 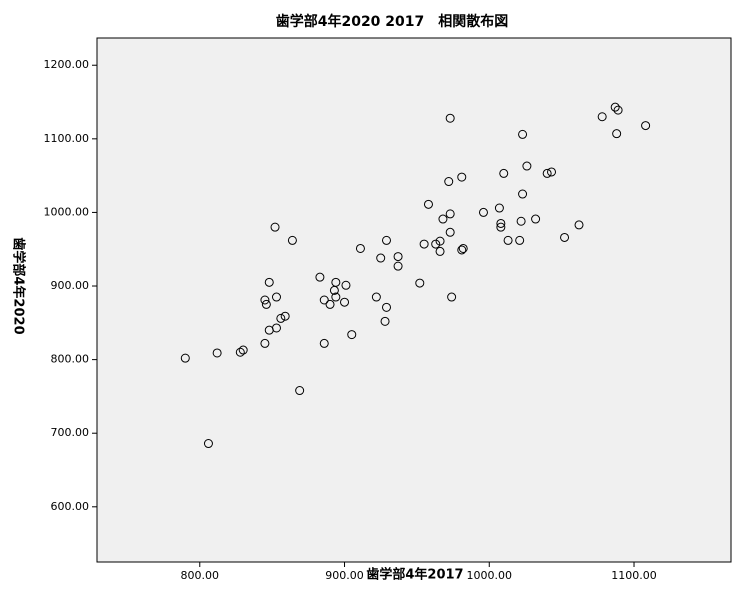 I want to click on y-tick-label: 1000.00, so click(x=67, y=211).